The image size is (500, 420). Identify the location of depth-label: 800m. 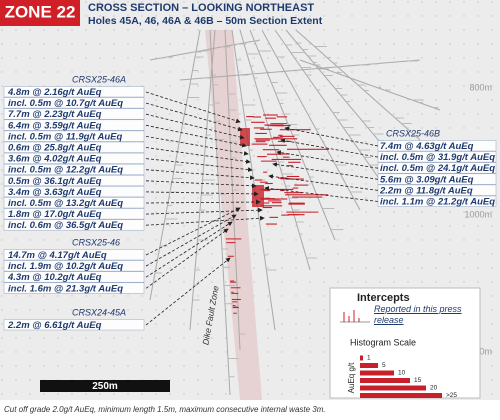
(480, 87).